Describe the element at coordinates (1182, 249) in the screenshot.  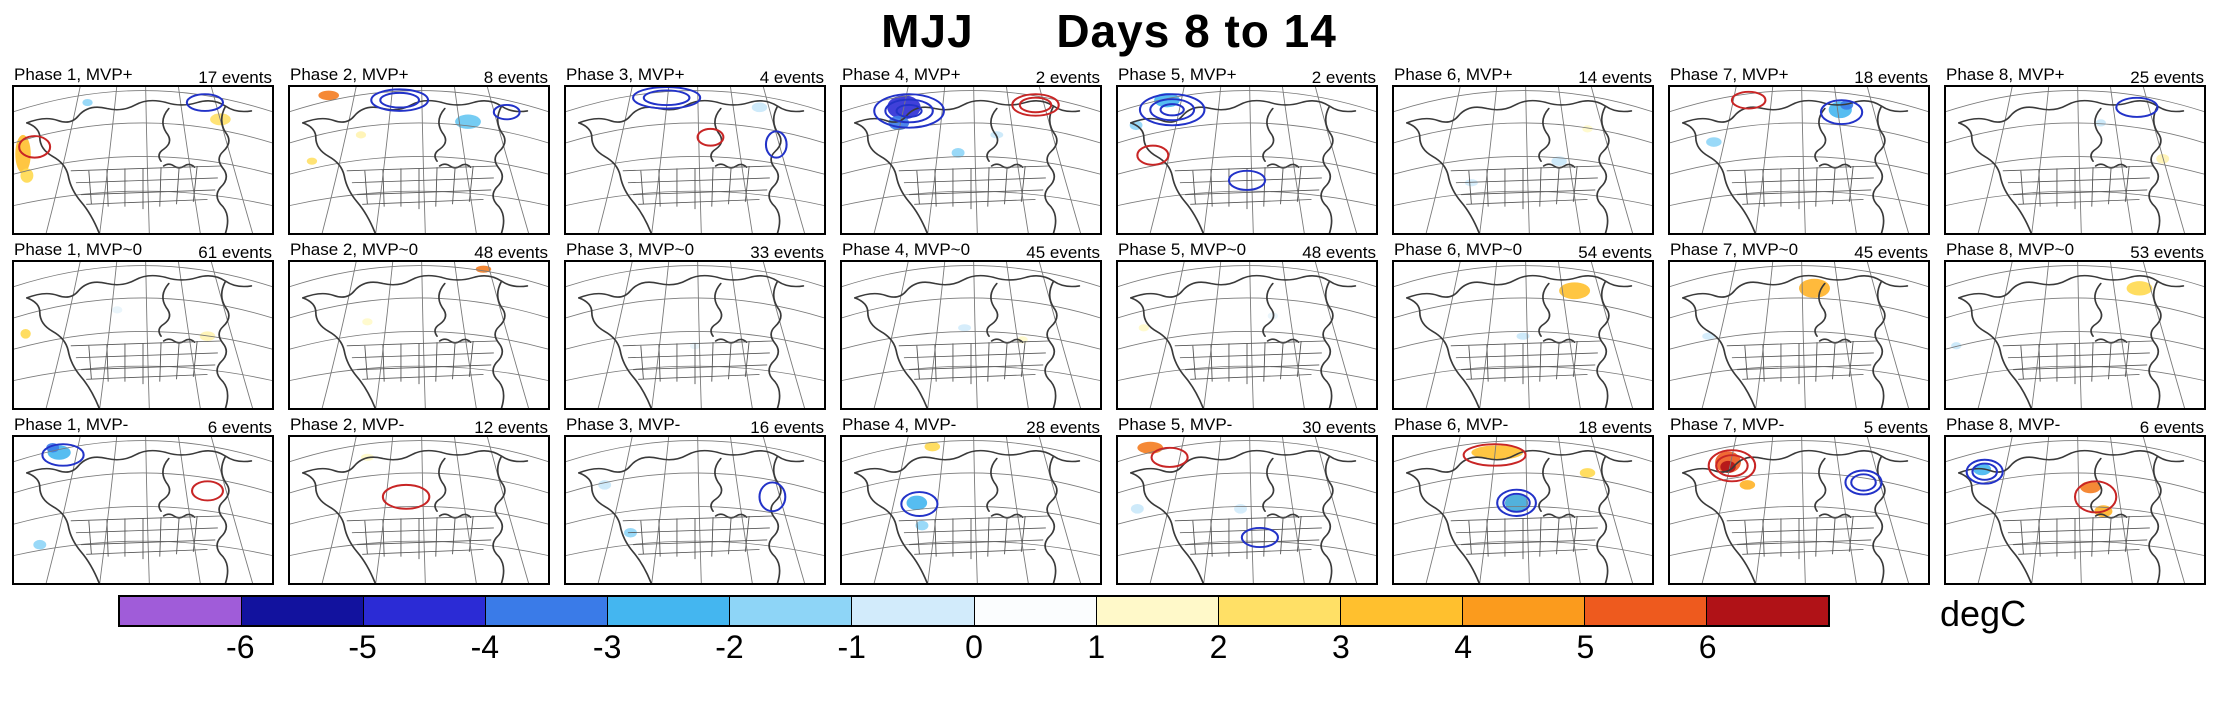
I see `panel-title: Phase 5, MVP~0` at that location.